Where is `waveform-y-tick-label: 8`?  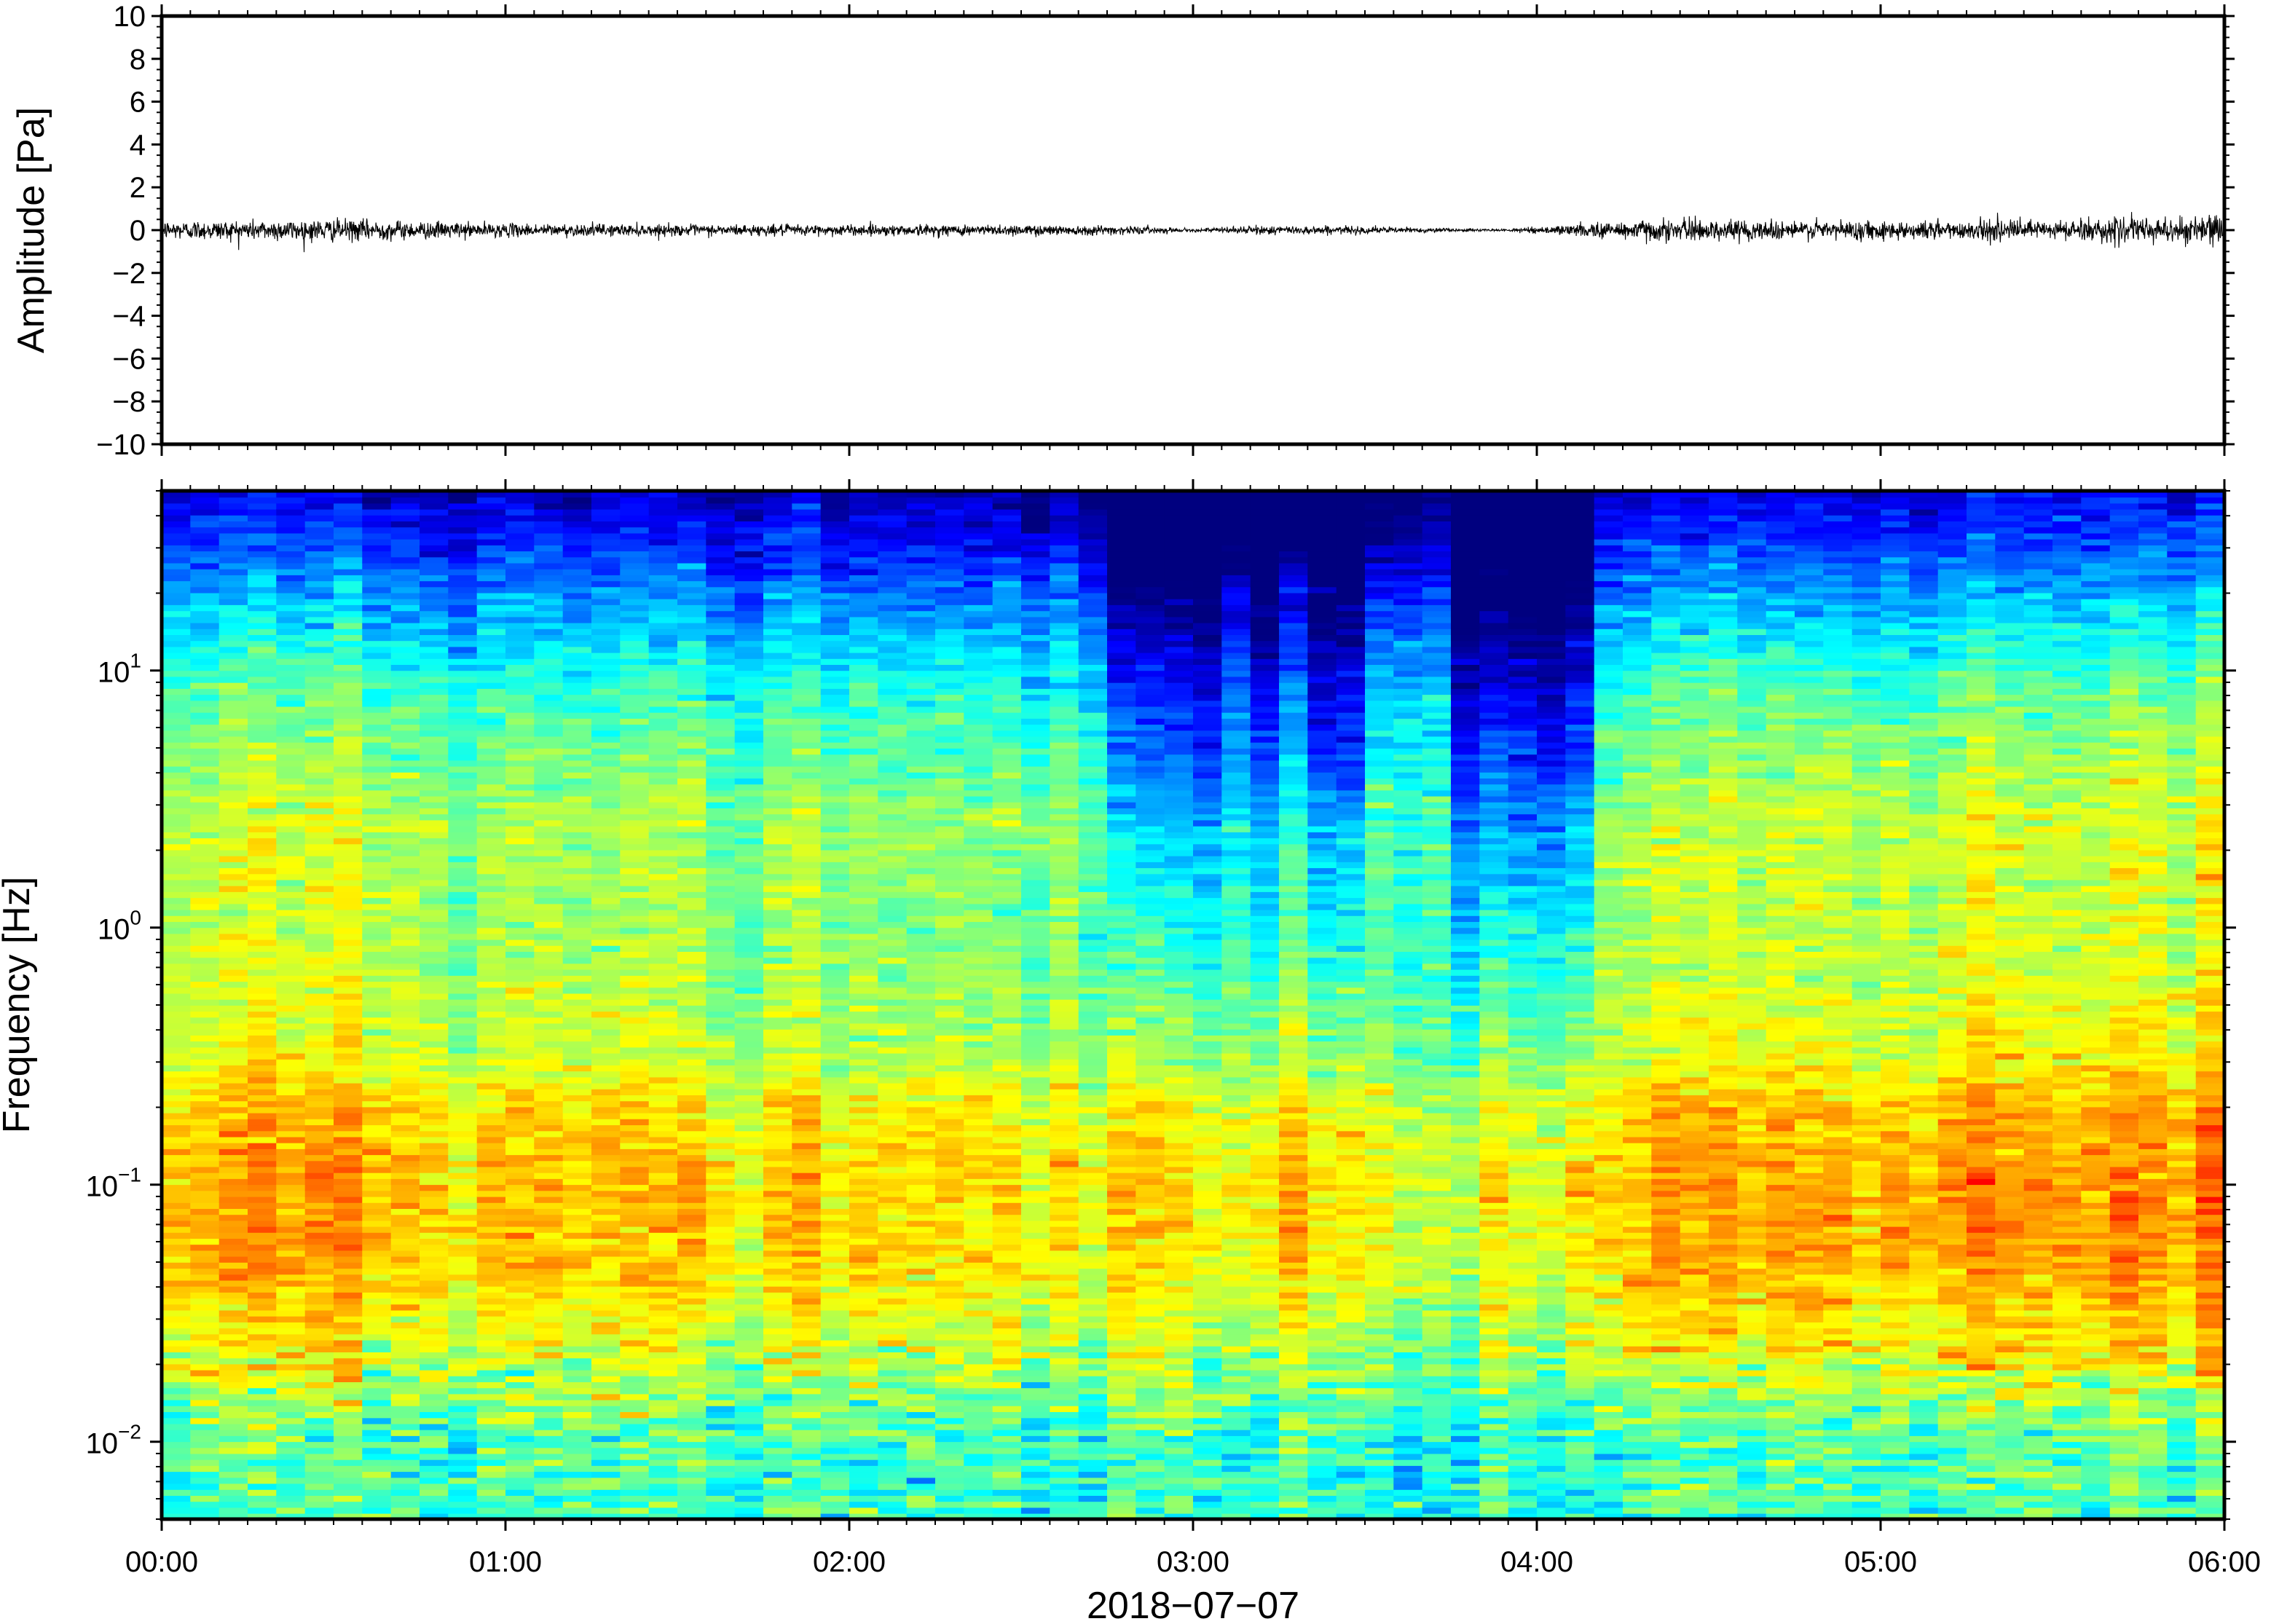 waveform-y-tick-label: 8 is located at coordinates (138, 60).